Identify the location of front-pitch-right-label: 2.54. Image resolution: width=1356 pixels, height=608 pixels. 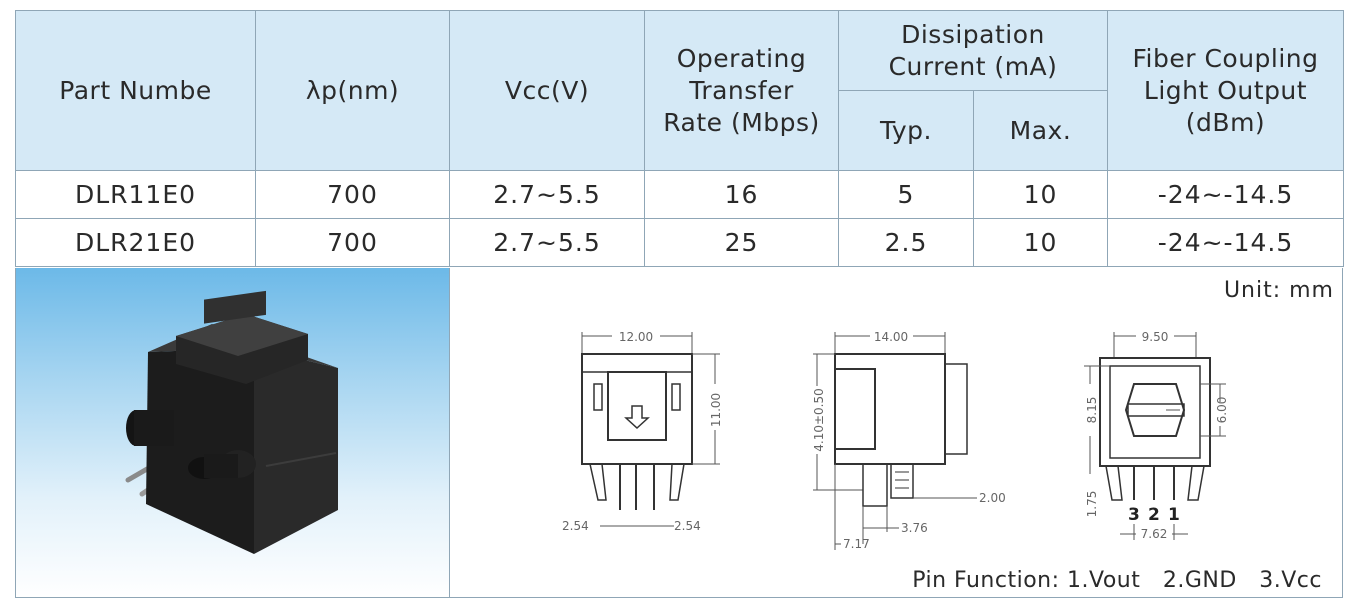
(687, 526).